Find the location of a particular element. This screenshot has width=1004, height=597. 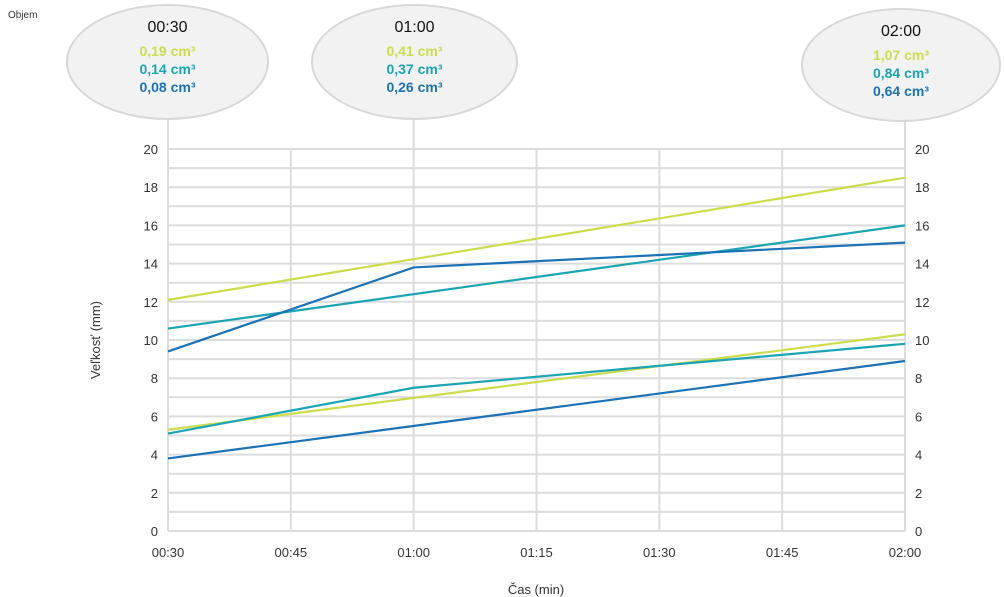

y-tick-left: 14 is located at coordinates (151, 264).